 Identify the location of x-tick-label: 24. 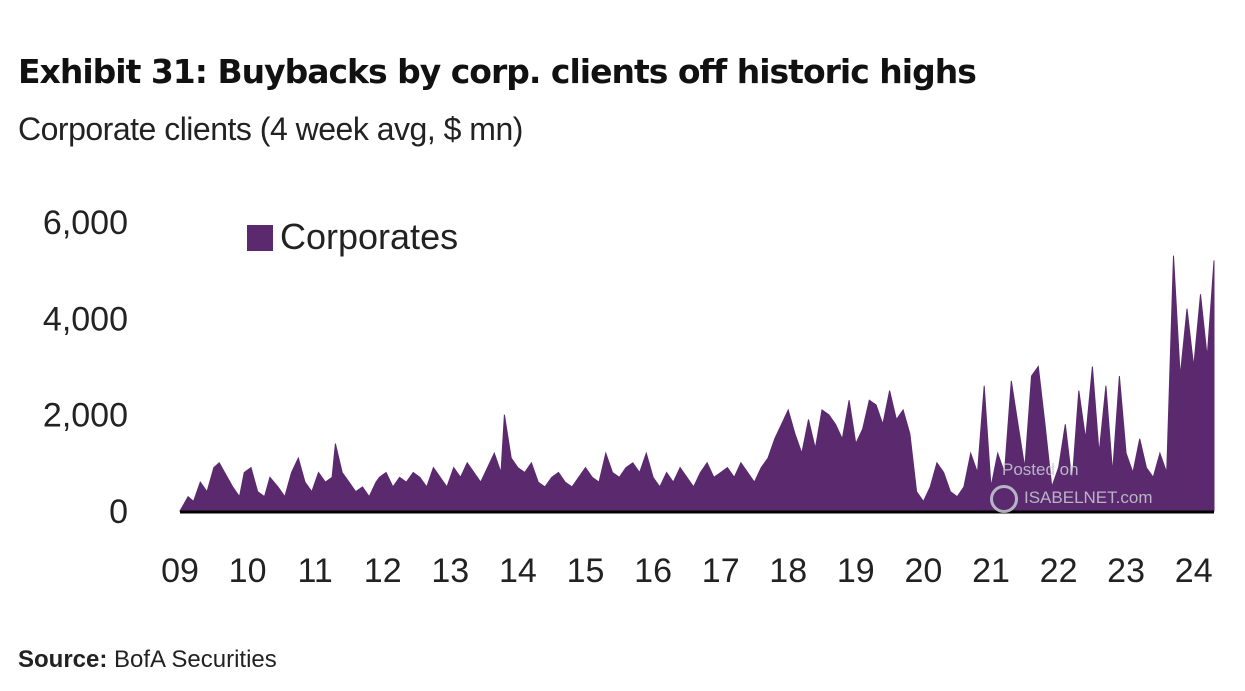
(1194, 571).